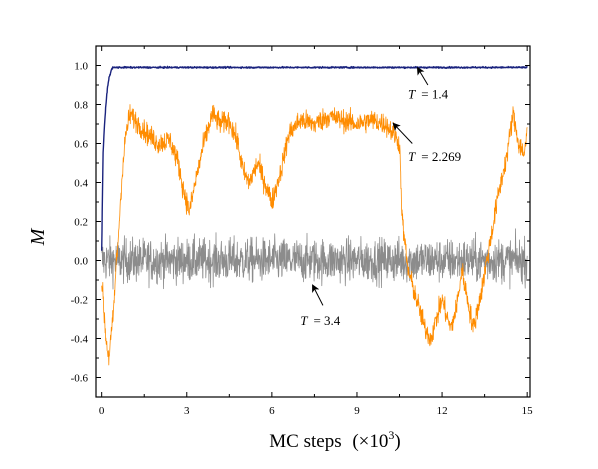 The width and height of the screenshot is (598, 469). Describe the element at coordinates (528, 411) in the screenshot. I see `x-tick-label: 15` at that location.